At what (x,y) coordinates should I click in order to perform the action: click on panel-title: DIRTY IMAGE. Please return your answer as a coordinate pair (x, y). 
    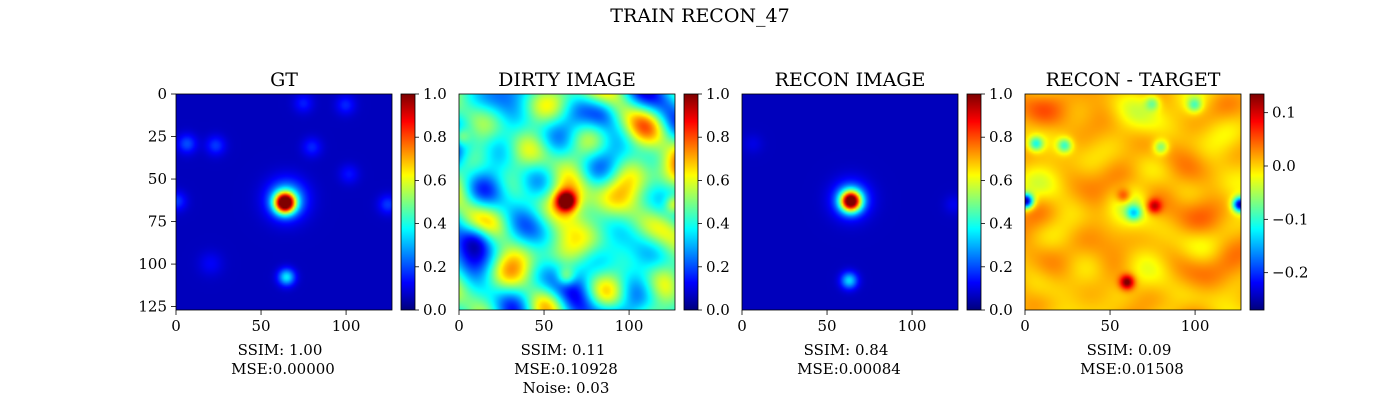
    Looking at the image, I should click on (567, 80).